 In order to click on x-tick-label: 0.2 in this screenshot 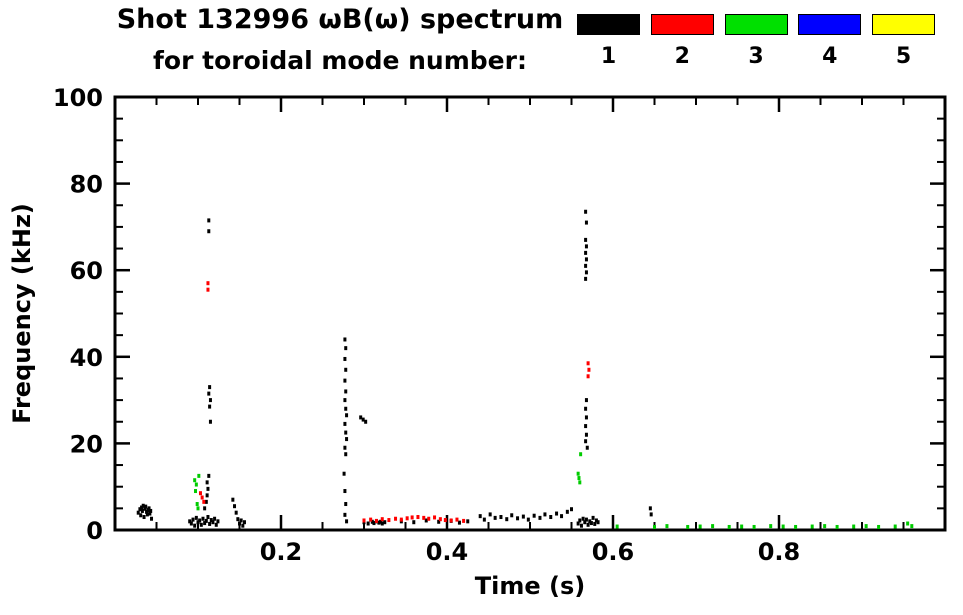, I will do `click(281, 552)`.